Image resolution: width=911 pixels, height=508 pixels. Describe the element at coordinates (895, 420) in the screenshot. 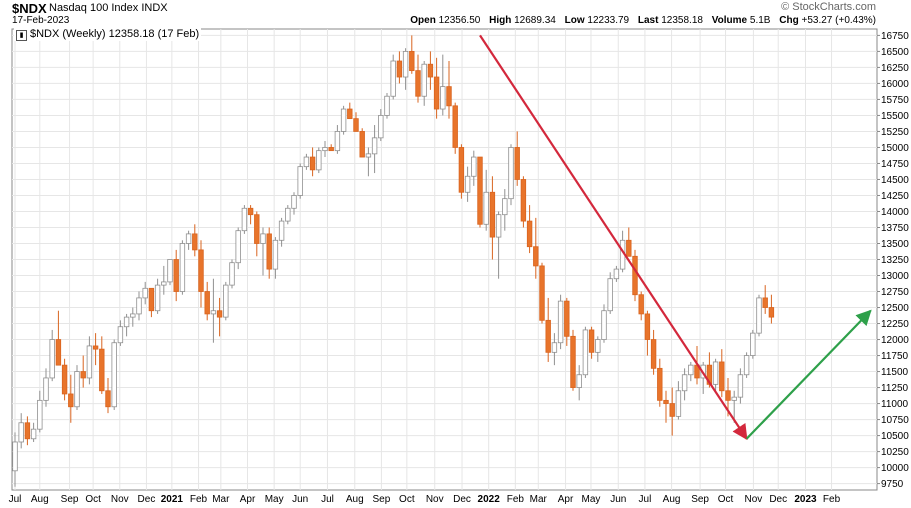

I see `y-tick-label: 10750` at that location.